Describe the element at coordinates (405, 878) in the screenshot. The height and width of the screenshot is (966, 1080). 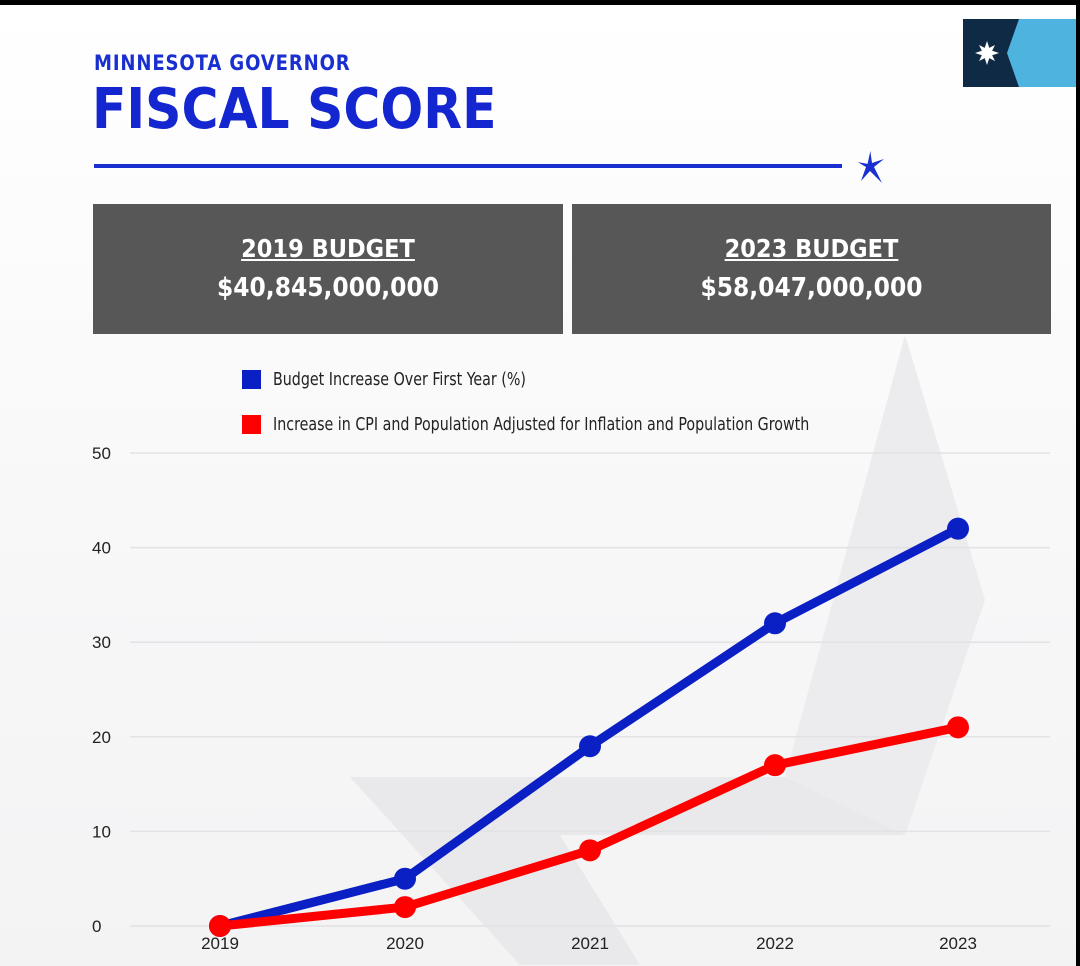
I see `series-0-point-2020` at that location.